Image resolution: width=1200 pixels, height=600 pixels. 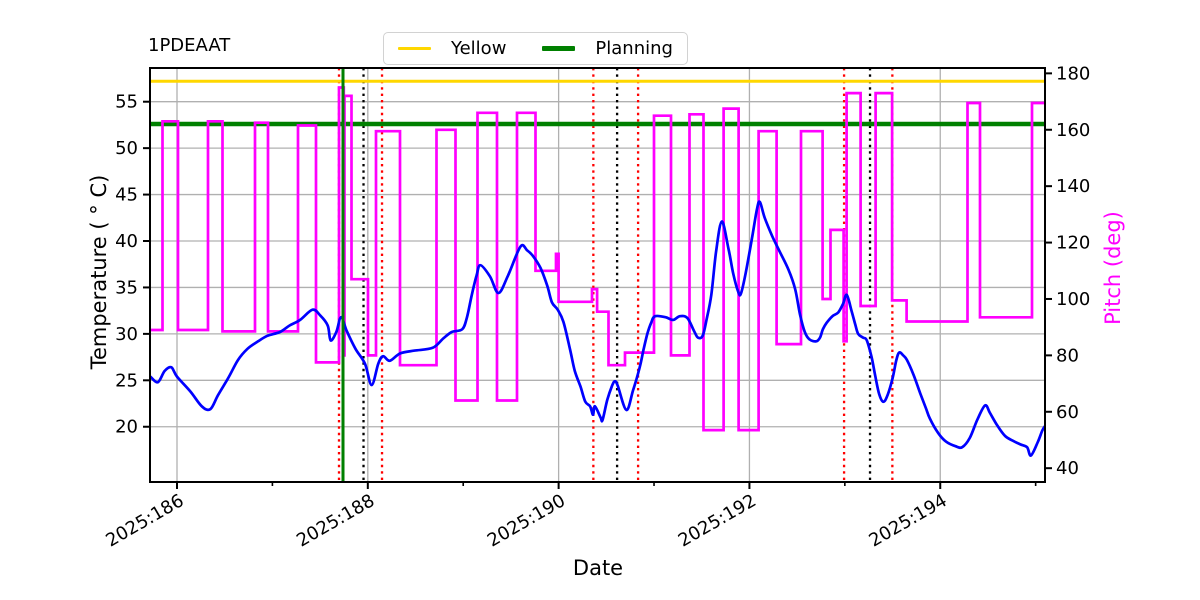 What do you see at coordinates (126, 427) in the screenshot?
I see `svg-text: 20` at bounding box center [126, 427].